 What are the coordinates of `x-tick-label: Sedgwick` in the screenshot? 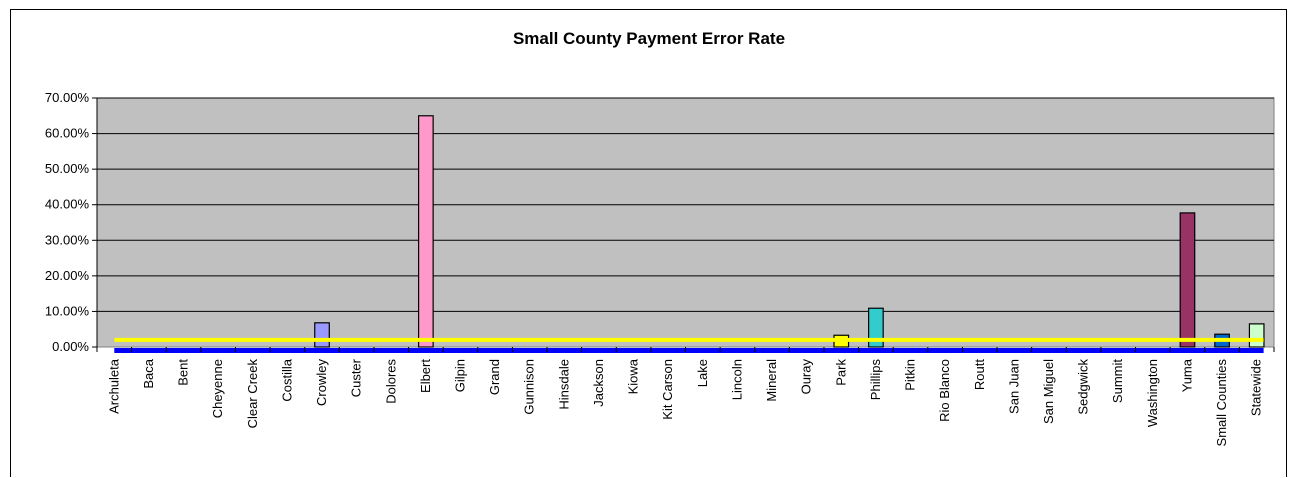 It's located at (1083, 387).